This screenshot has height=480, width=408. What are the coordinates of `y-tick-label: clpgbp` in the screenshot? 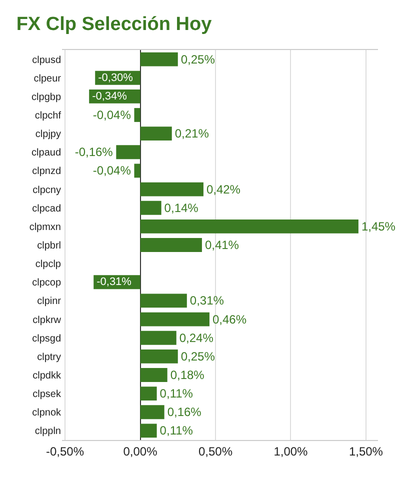 It's located at (47, 97).